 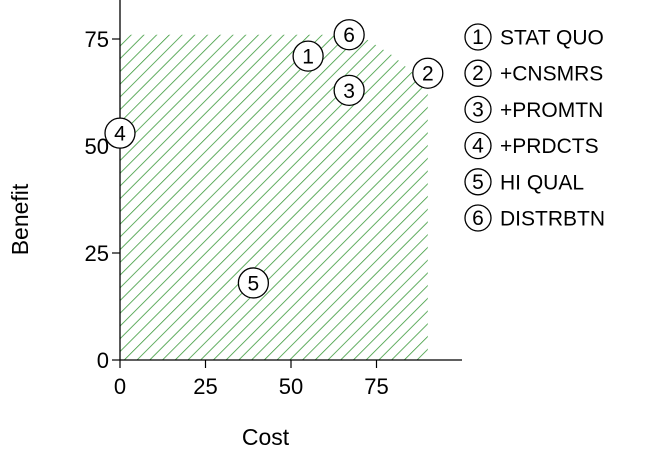 What do you see at coordinates (551, 74) in the screenshot?
I see `legend-label: +CNSMRS` at bounding box center [551, 74].